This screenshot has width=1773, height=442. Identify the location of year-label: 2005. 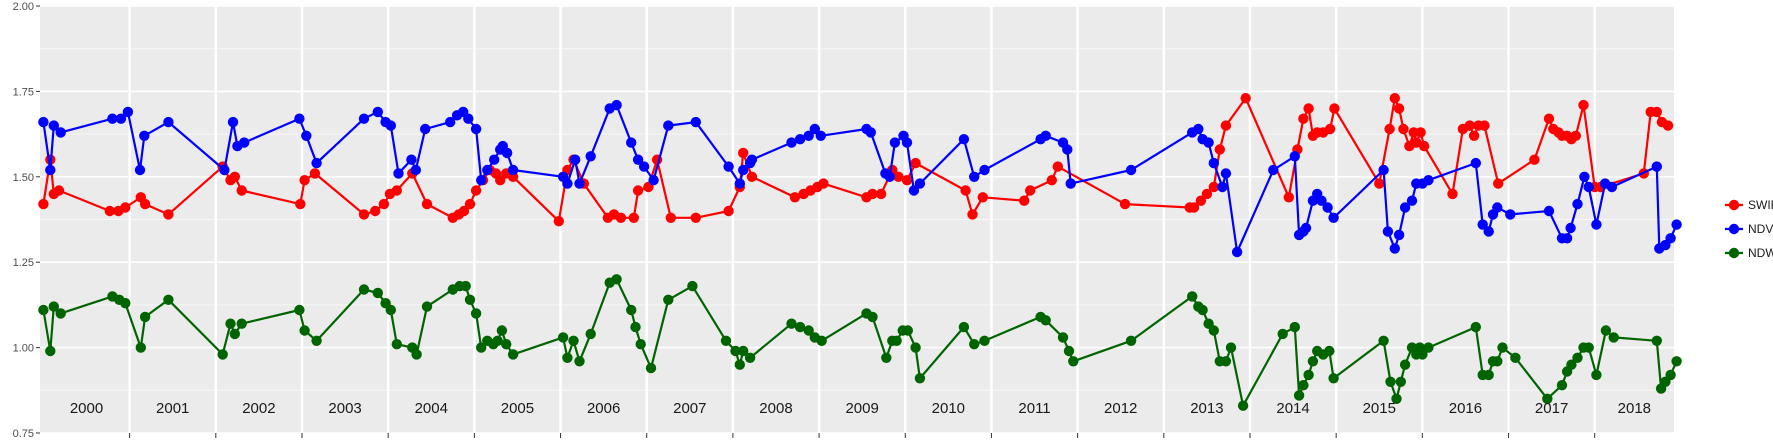
(517, 408).